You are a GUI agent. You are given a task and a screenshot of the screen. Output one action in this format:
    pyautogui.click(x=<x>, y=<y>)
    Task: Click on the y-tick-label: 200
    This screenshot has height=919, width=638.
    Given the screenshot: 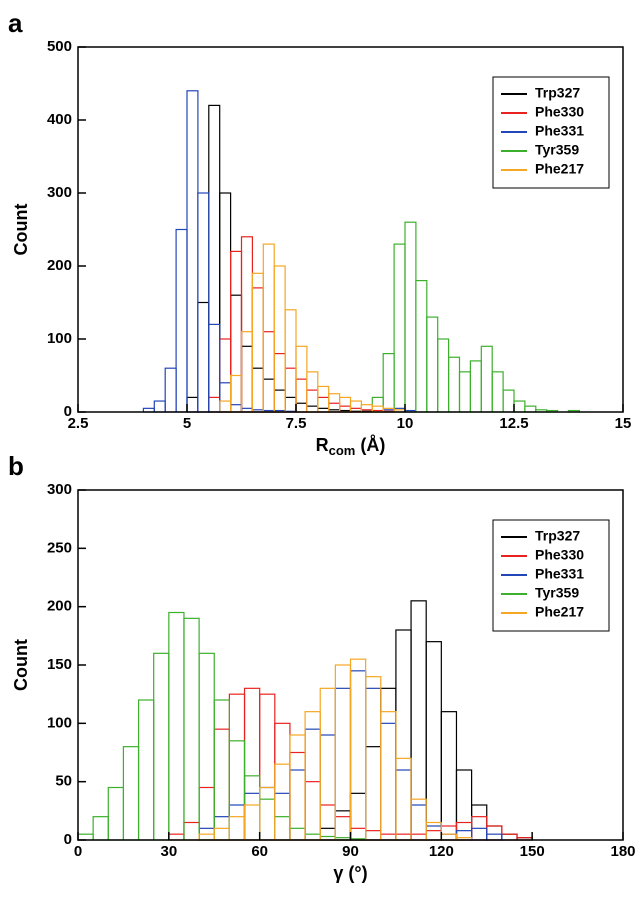 What is the action you would take?
    pyautogui.click(x=59, y=265)
    